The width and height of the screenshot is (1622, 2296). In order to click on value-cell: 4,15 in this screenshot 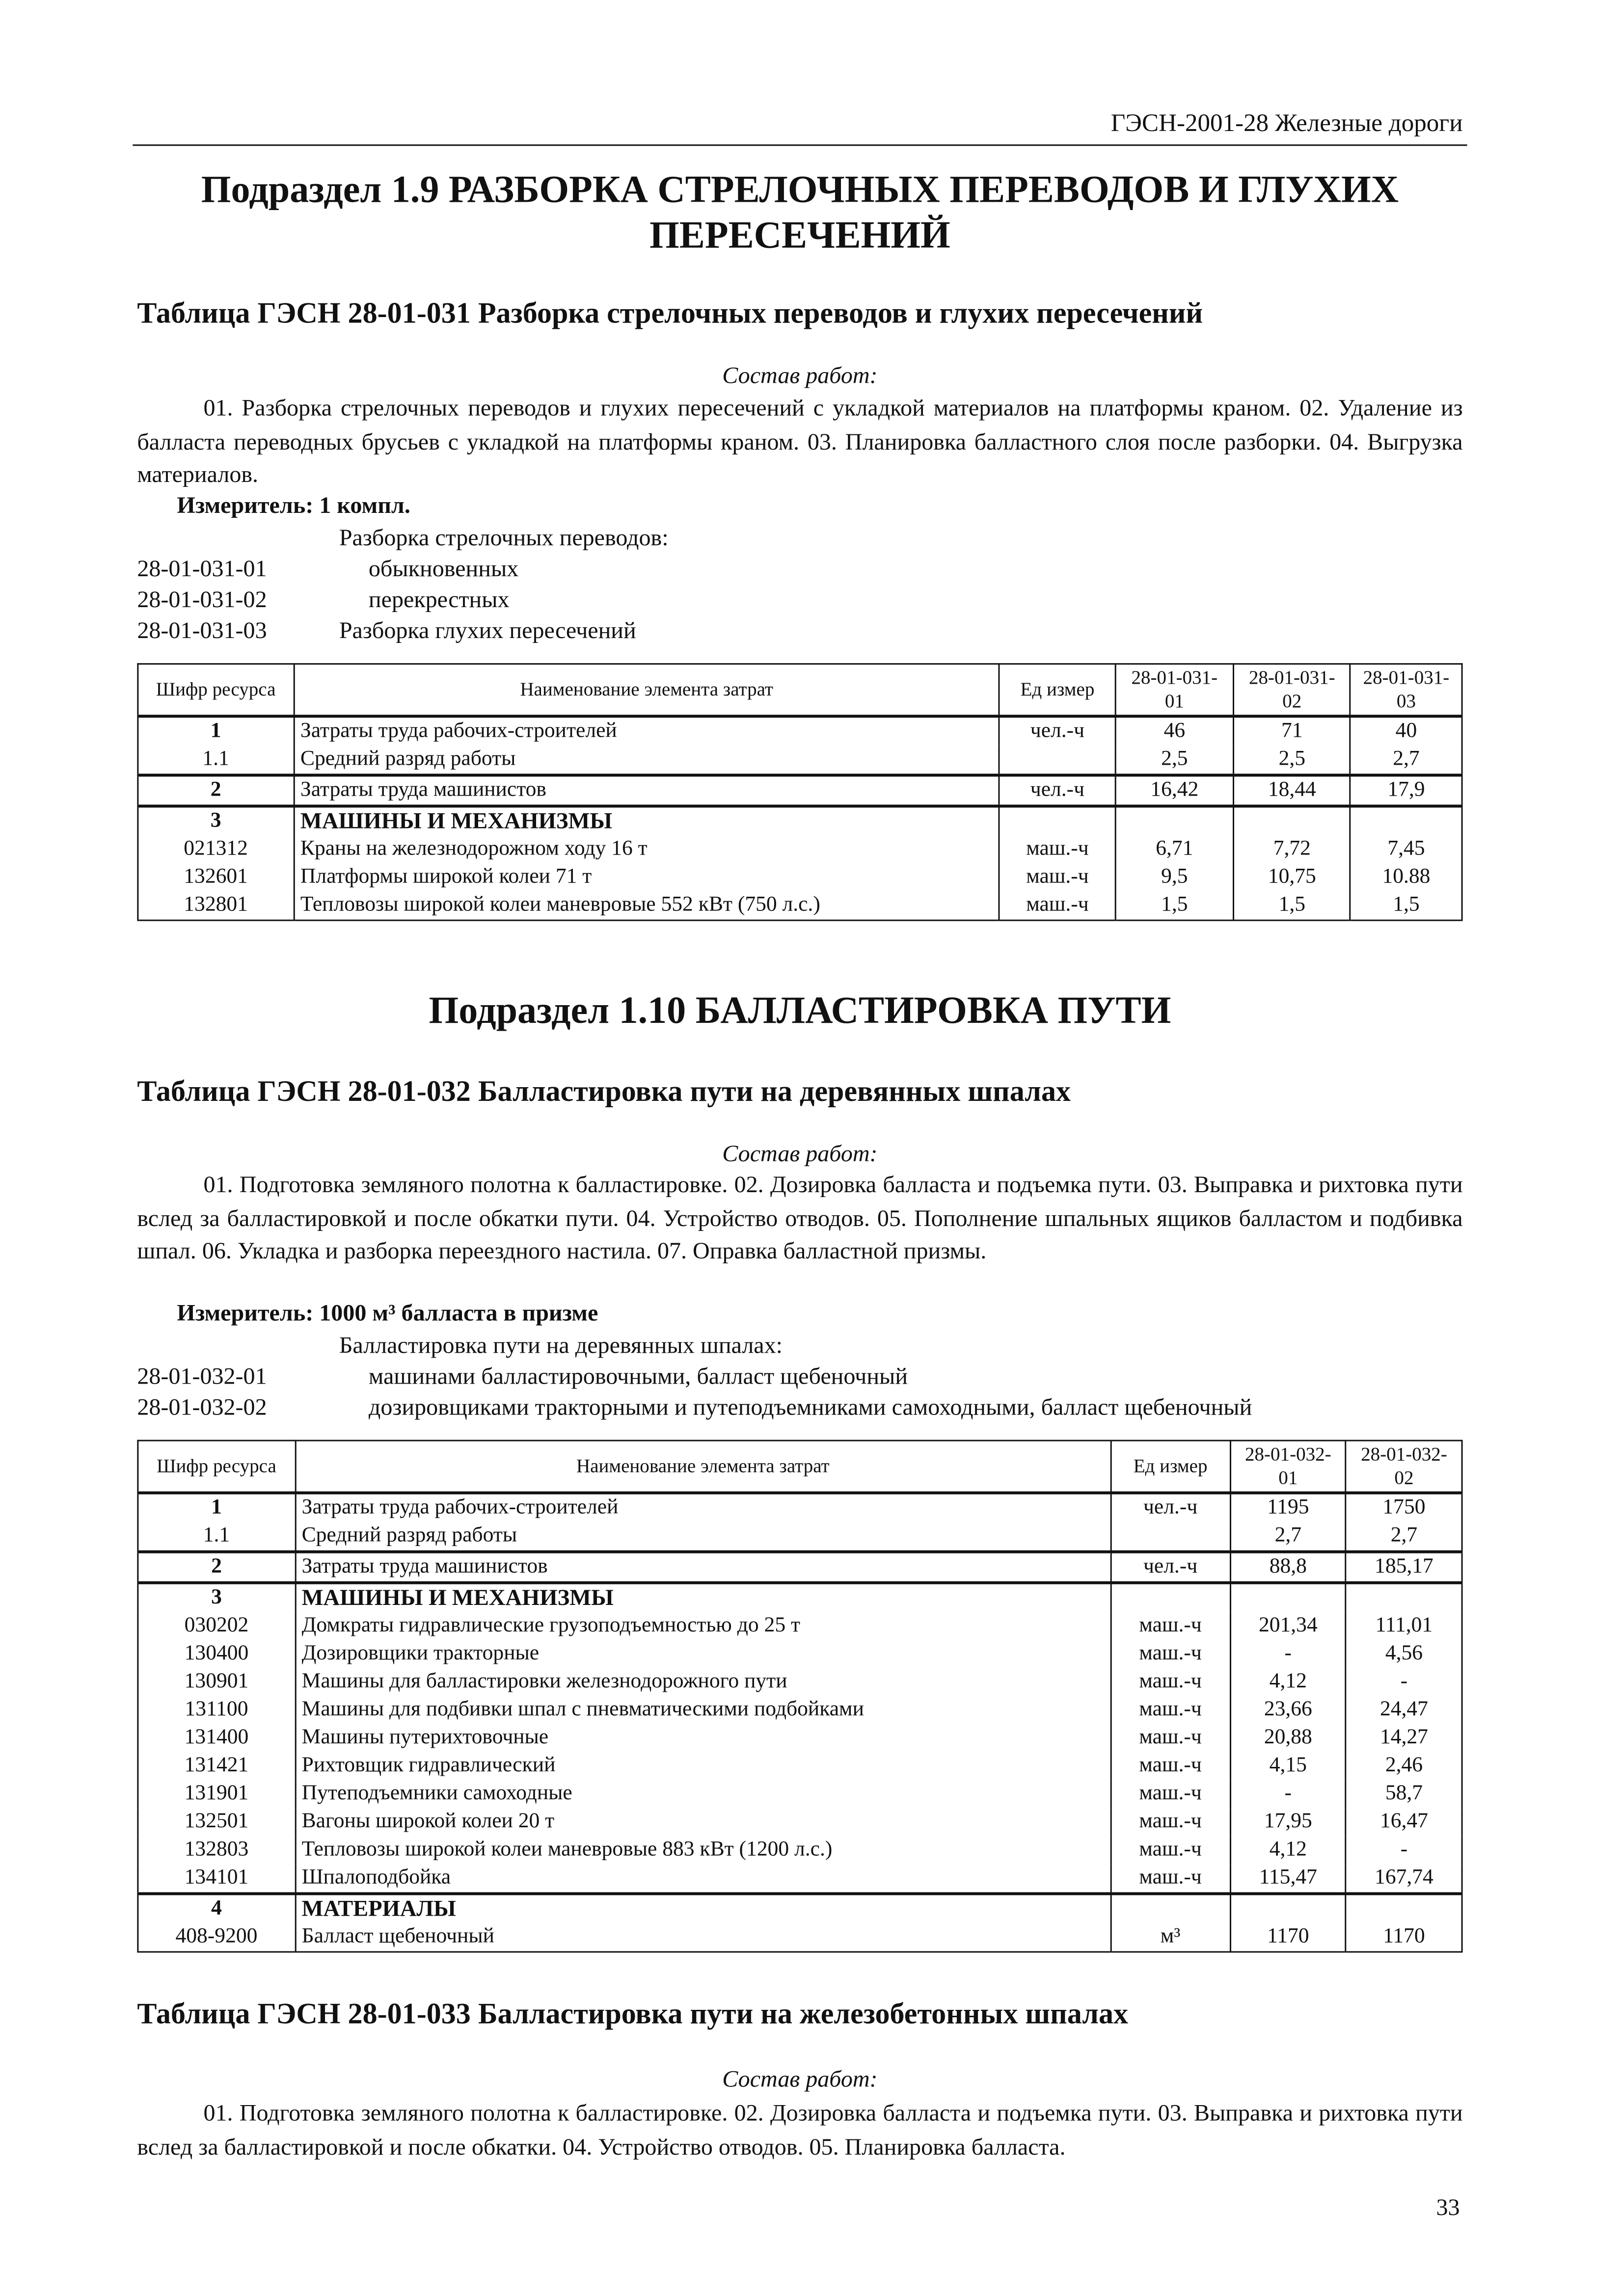, I will do `click(1288, 1766)`.